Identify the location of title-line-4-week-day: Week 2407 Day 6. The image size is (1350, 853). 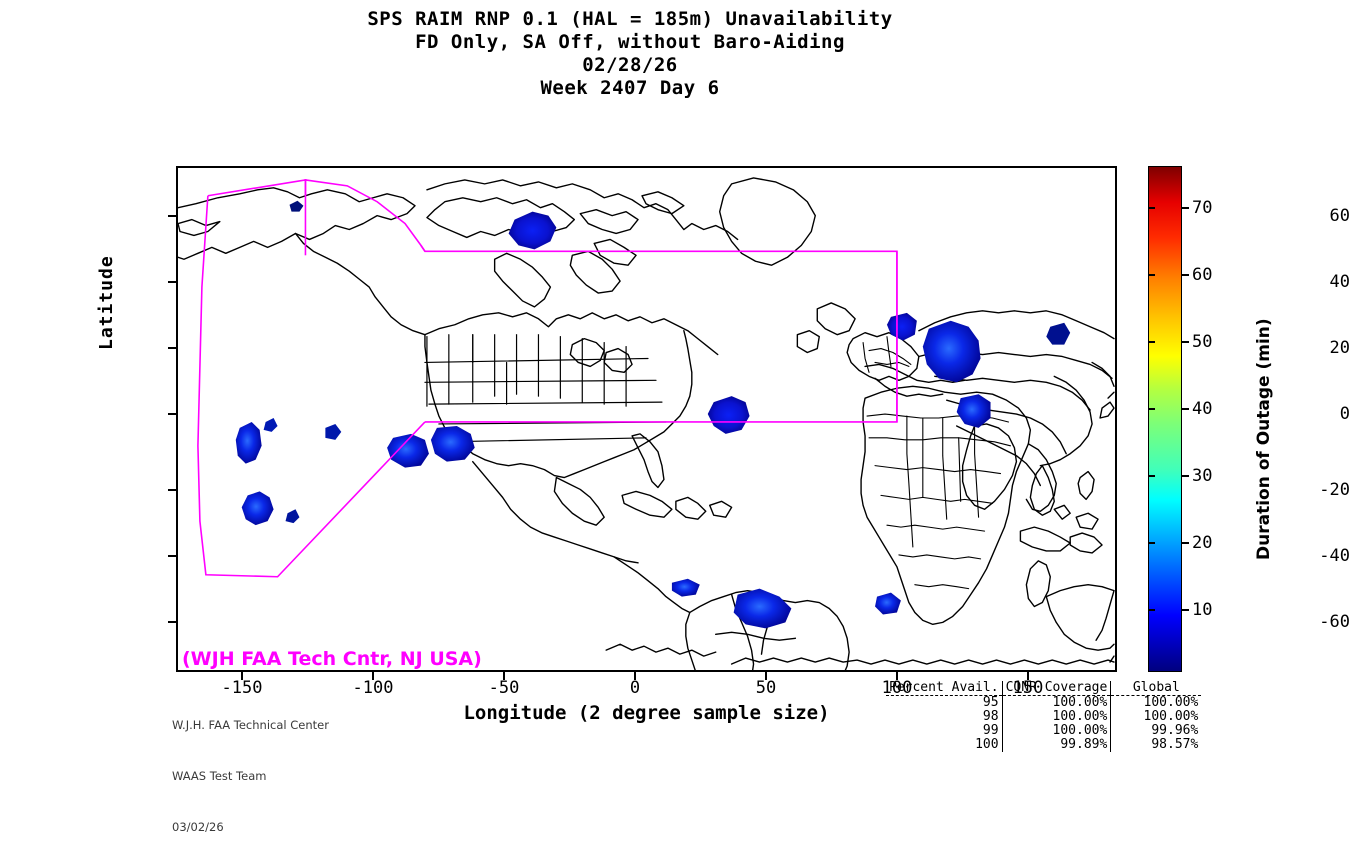
(630, 88).